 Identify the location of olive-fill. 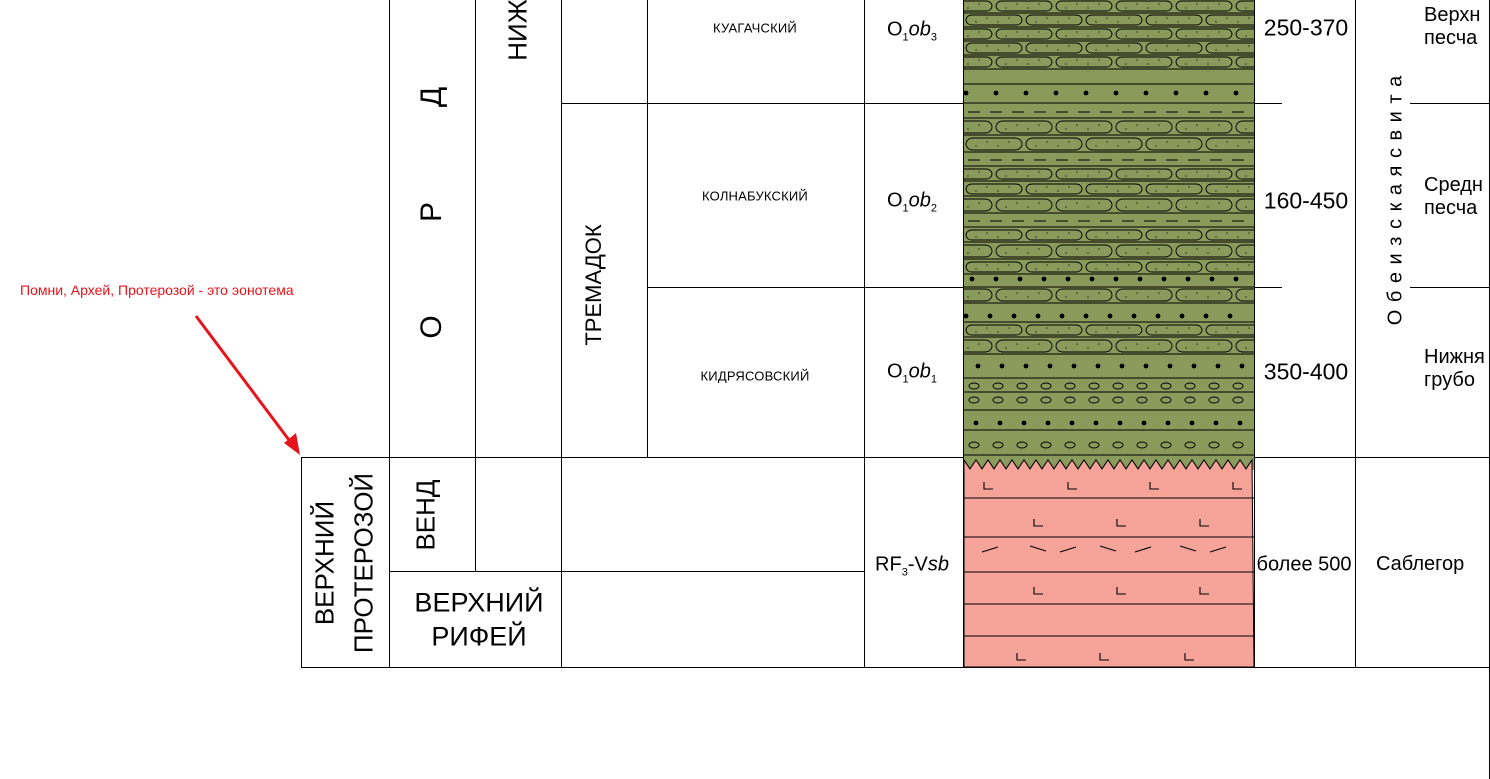
(1109, 235).